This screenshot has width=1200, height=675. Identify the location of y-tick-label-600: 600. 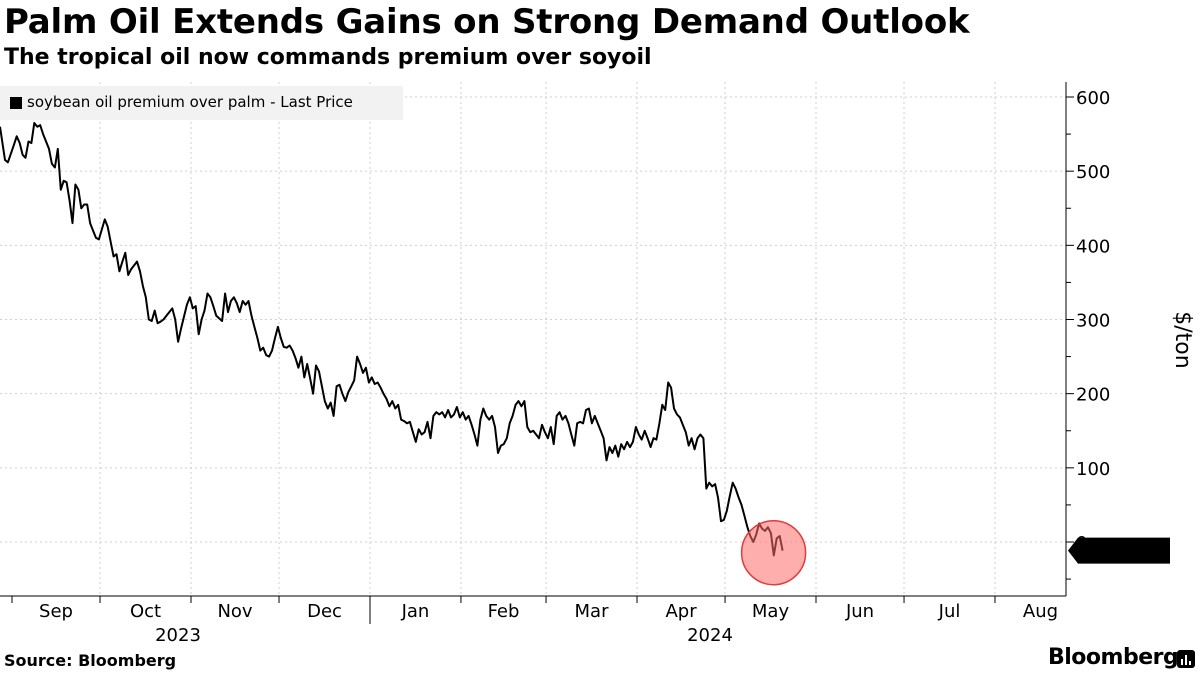
(1093, 98).